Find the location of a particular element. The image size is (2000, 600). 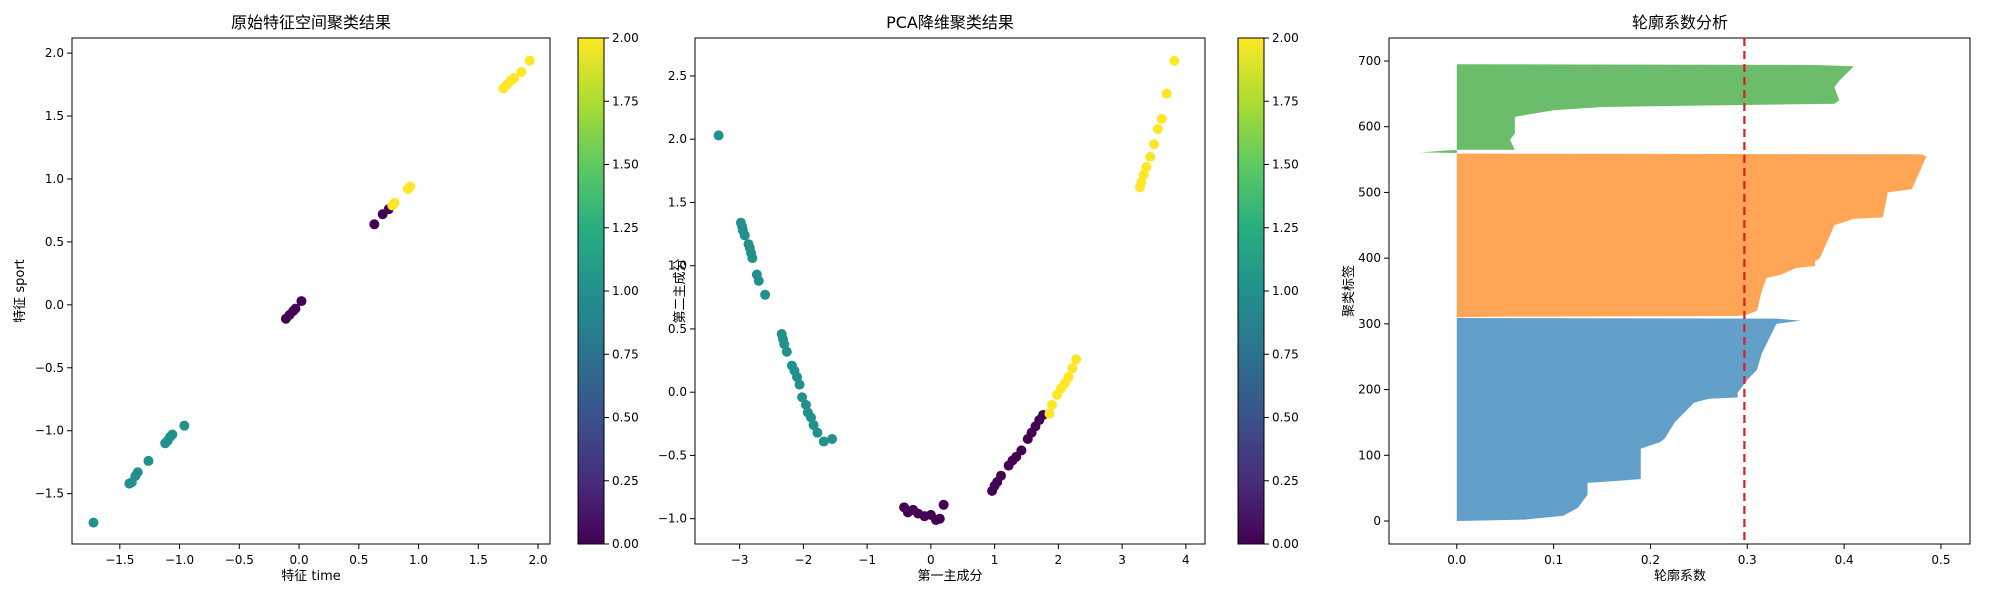

x-tick-label: −3 is located at coordinates (740, 560).